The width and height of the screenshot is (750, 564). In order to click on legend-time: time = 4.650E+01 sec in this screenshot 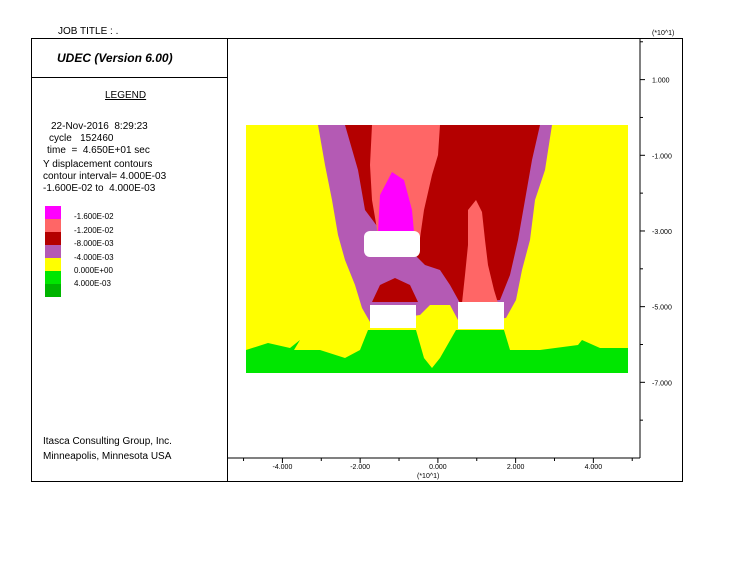, I will do `click(98, 150)`.